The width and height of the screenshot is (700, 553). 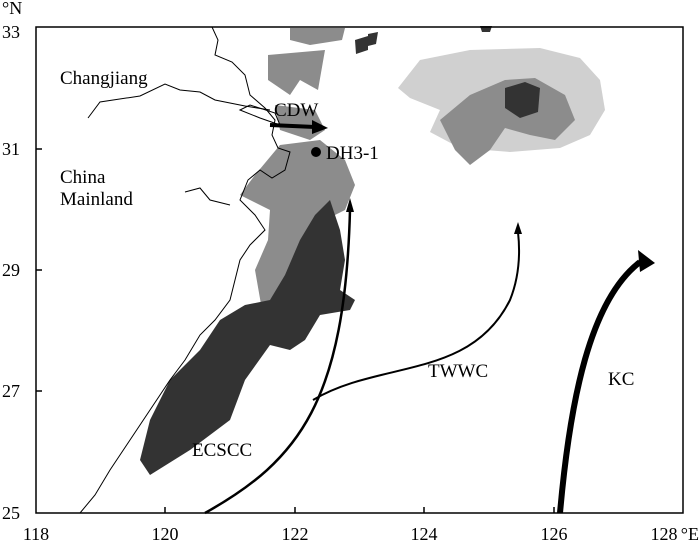 What do you see at coordinates (222, 450) in the screenshot?
I see `ecscc-label: ECSCC` at bounding box center [222, 450].